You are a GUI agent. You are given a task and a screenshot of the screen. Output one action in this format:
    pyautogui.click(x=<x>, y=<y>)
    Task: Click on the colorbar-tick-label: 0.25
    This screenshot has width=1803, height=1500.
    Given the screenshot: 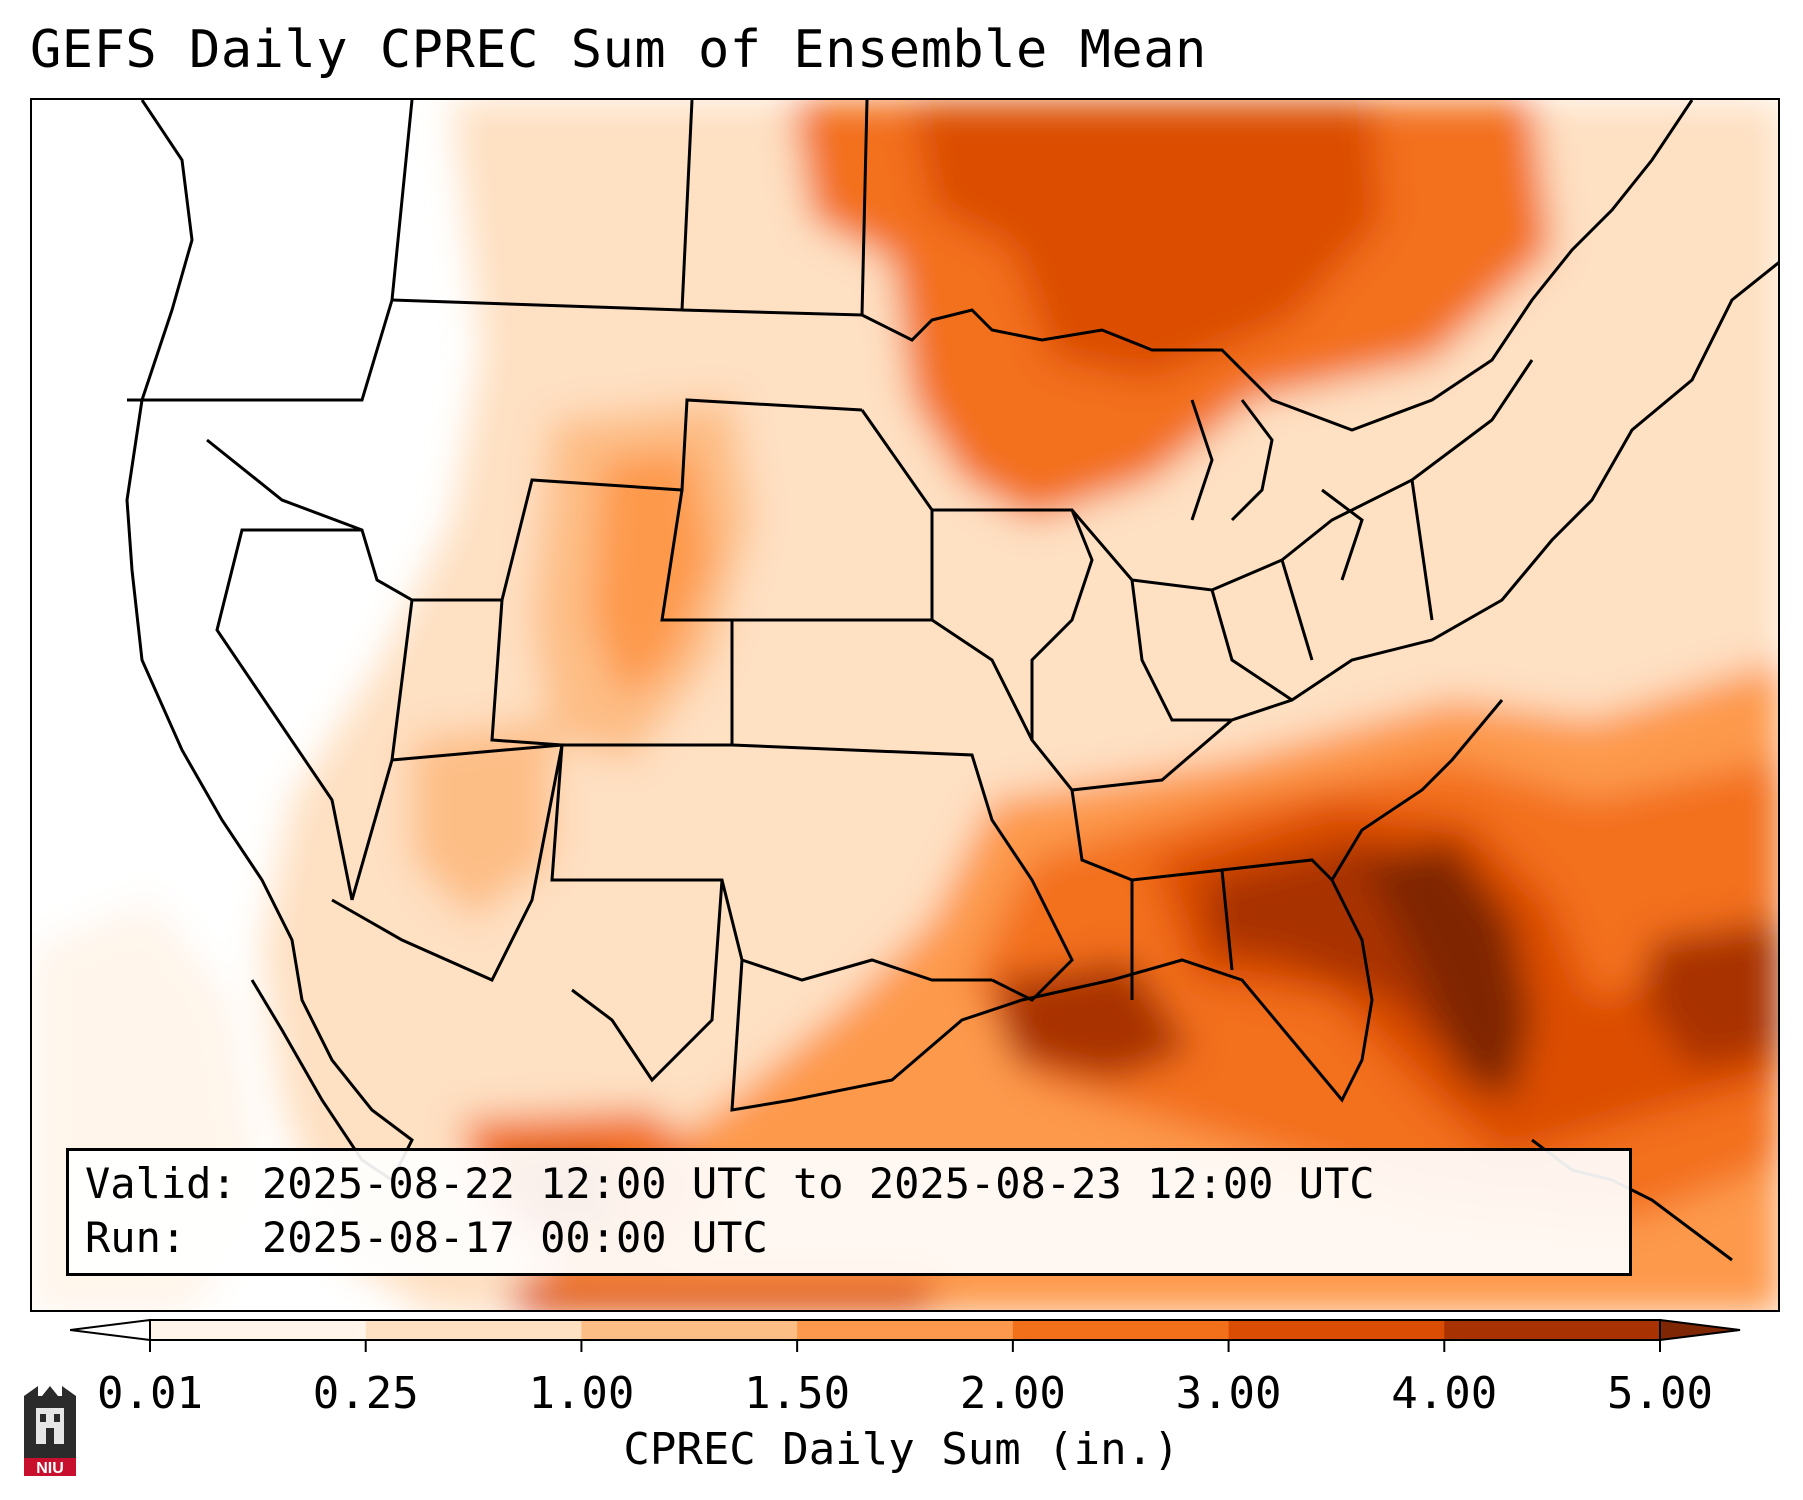 What is the action you would take?
    pyautogui.click(x=365, y=1393)
    